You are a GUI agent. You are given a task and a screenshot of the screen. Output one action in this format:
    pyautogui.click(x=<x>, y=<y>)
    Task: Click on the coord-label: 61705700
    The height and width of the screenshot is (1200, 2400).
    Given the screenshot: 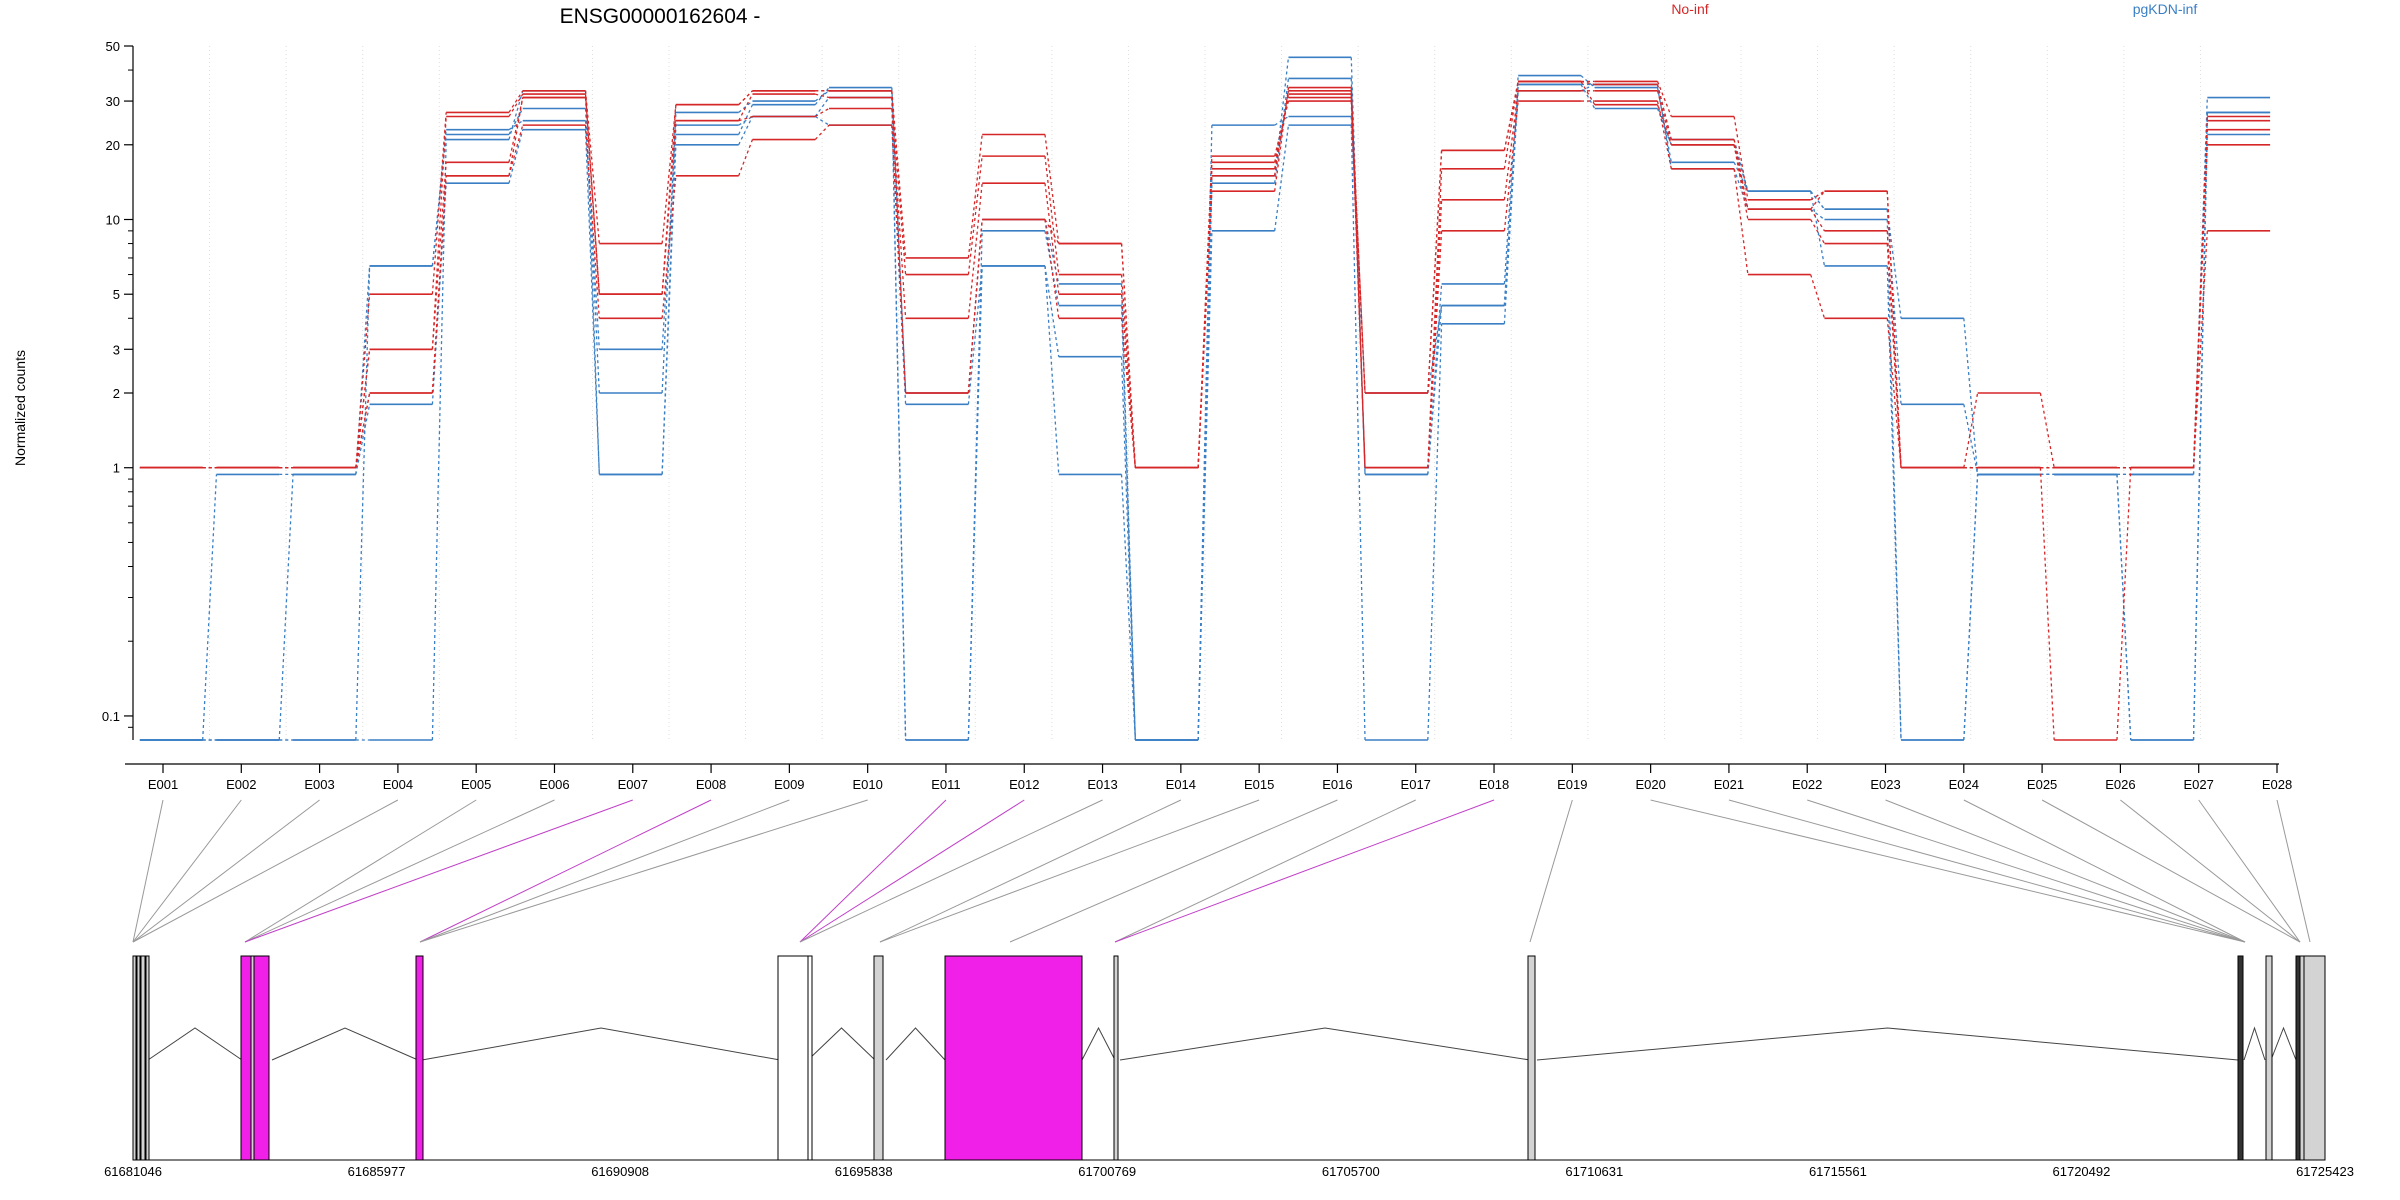 What is the action you would take?
    pyautogui.click(x=1351, y=1171)
    